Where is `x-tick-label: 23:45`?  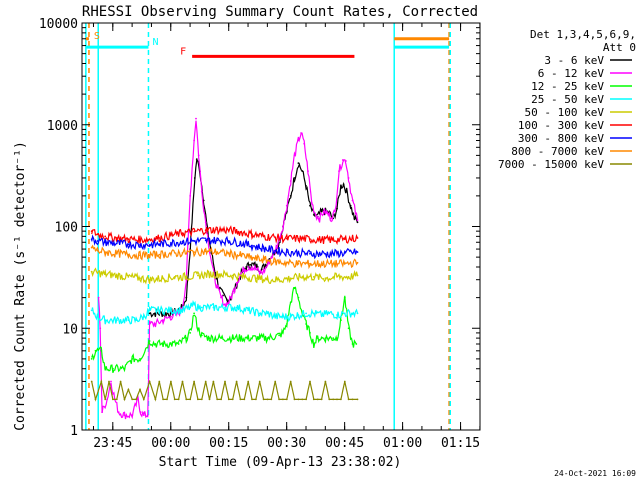 x-tick-label: 23:45 is located at coordinates (112, 443).